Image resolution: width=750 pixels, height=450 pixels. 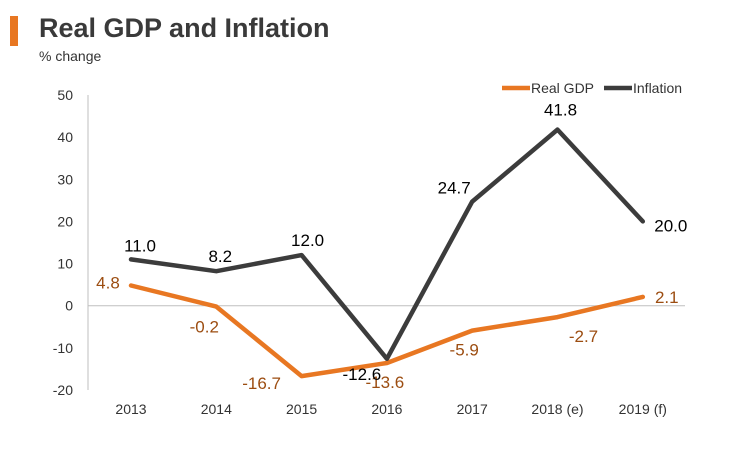 I want to click on y-tick-label: 30, so click(x=65, y=179).